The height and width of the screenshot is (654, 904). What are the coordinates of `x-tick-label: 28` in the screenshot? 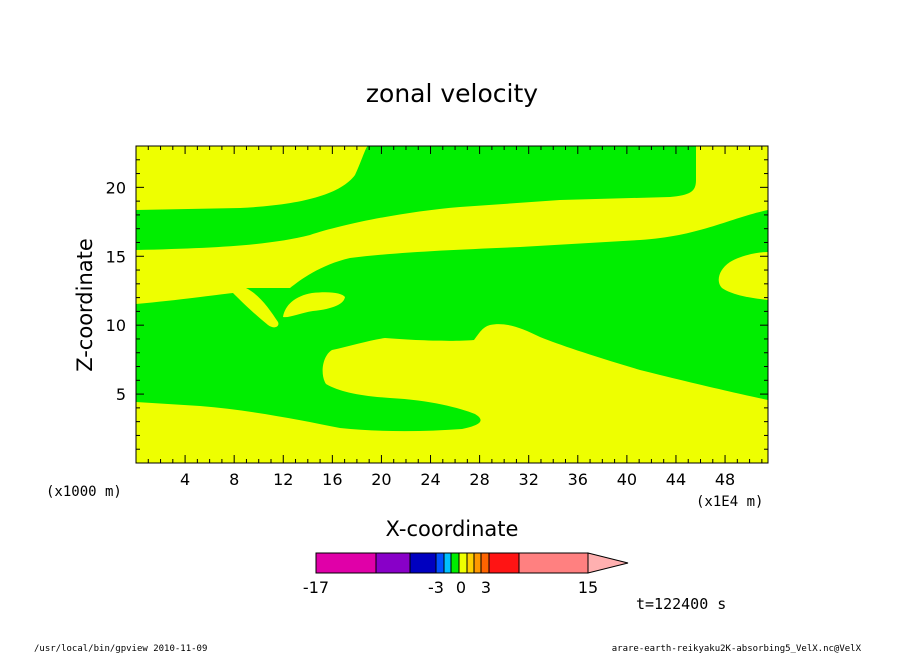 It's located at (479, 479).